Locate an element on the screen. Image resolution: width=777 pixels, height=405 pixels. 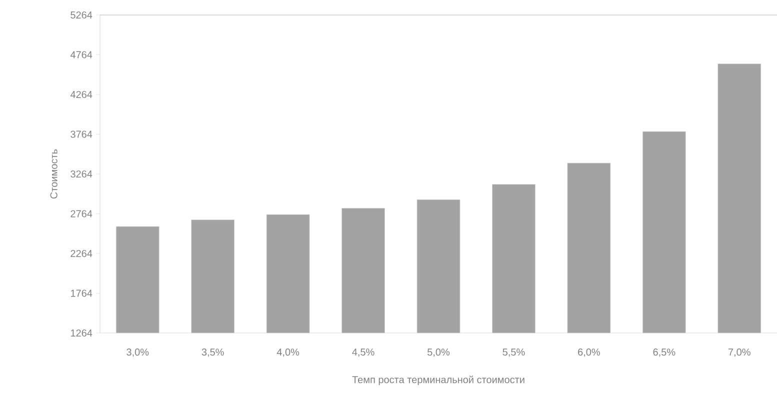
x-tick-label: 7,0% is located at coordinates (739, 352).